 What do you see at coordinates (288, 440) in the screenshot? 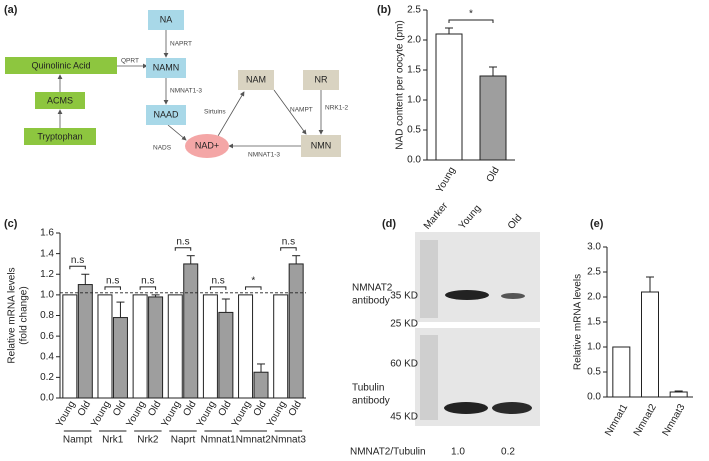
I see `category-label: Nmnat3` at bounding box center [288, 440].